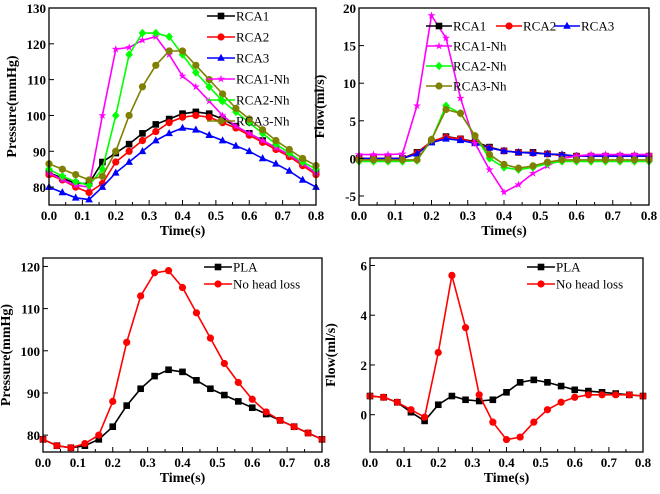 The height and width of the screenshot is (494, 660). I want to click on y-tick-label: 130, so click(37, 8).